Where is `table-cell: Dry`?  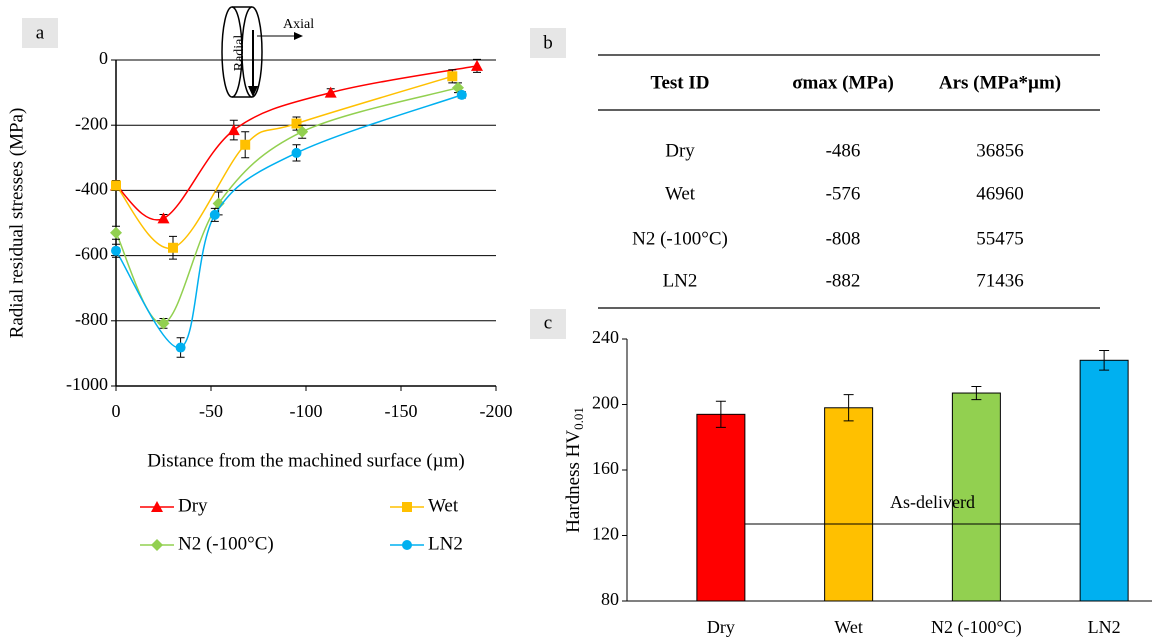
table-cell: Dry is located at coordinates (680, 150).